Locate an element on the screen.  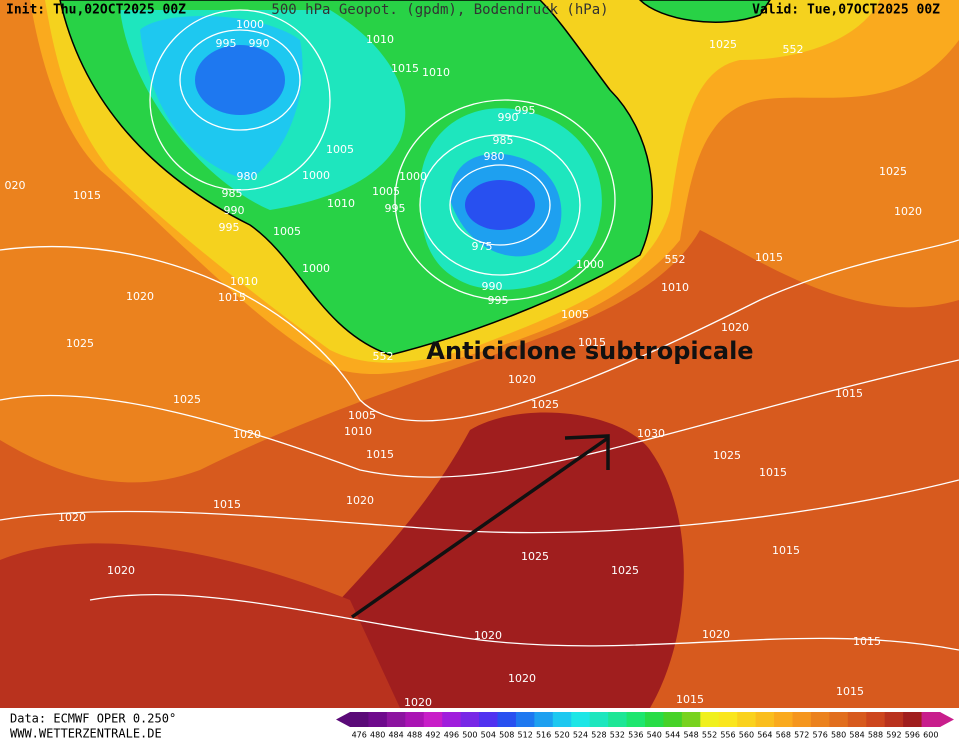
colorbar-label: 488 is located at coordinates (414, 735).